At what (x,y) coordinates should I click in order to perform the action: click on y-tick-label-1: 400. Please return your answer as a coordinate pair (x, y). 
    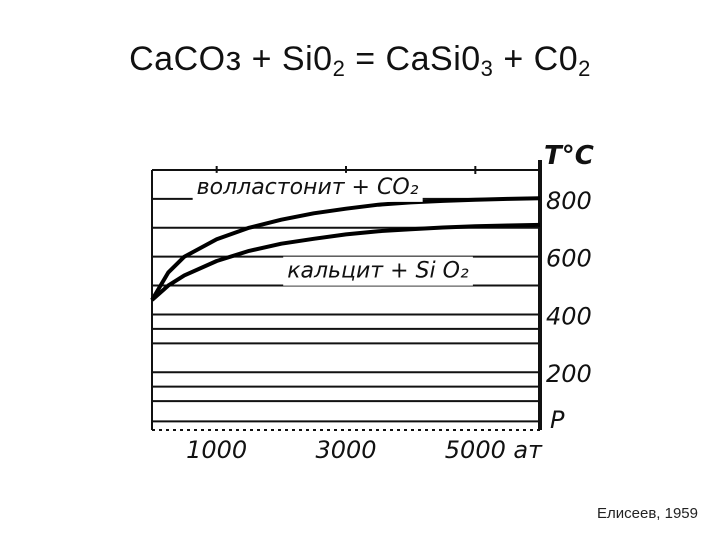
    Looking at the image, I should click on (569, 316).